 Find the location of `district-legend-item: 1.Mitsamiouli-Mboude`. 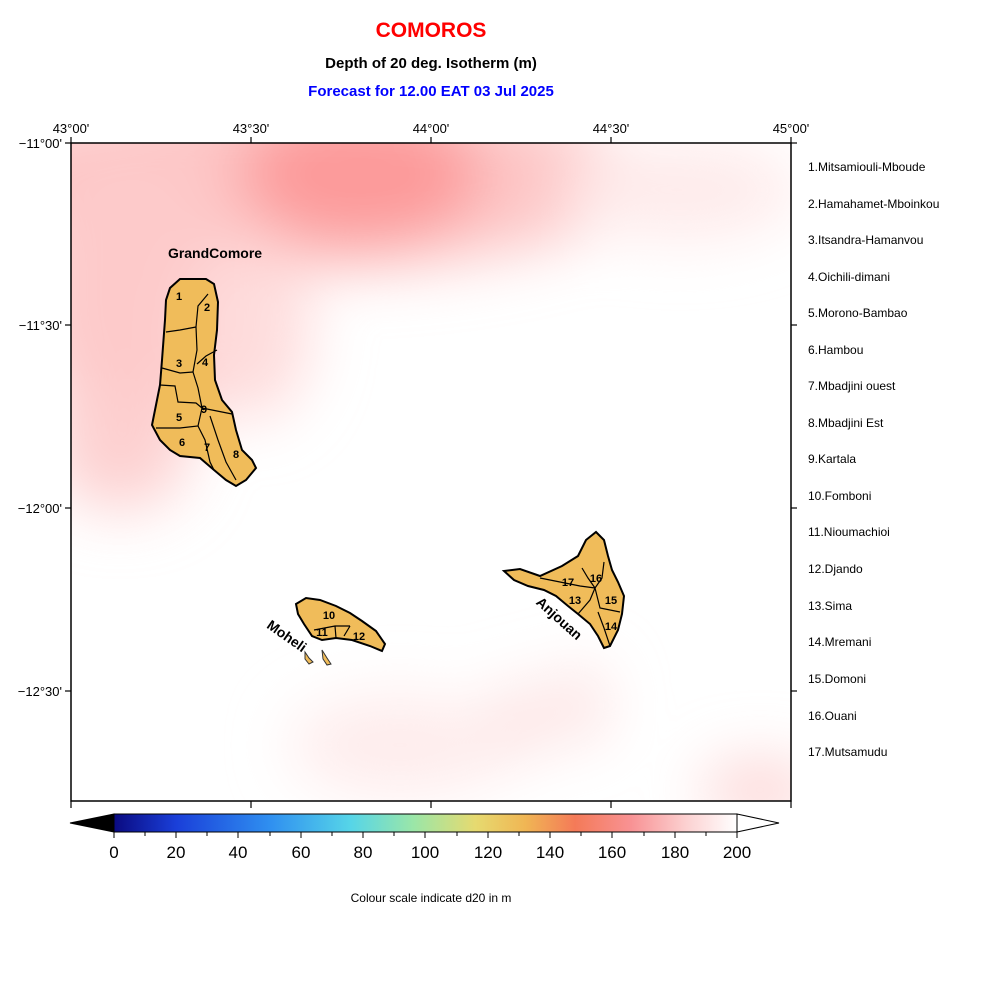

district-legend-item: 1.Mitsamiouli-Mboude is located at coordinates (867, 167).